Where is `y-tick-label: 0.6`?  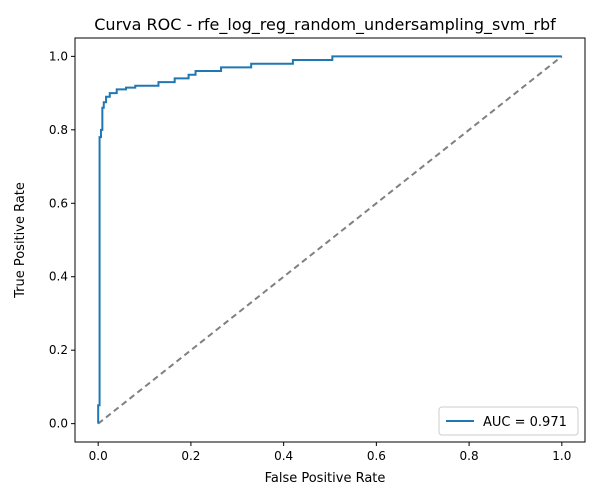 y-tick-label: 0.6 is located at coordinates (58, 203).